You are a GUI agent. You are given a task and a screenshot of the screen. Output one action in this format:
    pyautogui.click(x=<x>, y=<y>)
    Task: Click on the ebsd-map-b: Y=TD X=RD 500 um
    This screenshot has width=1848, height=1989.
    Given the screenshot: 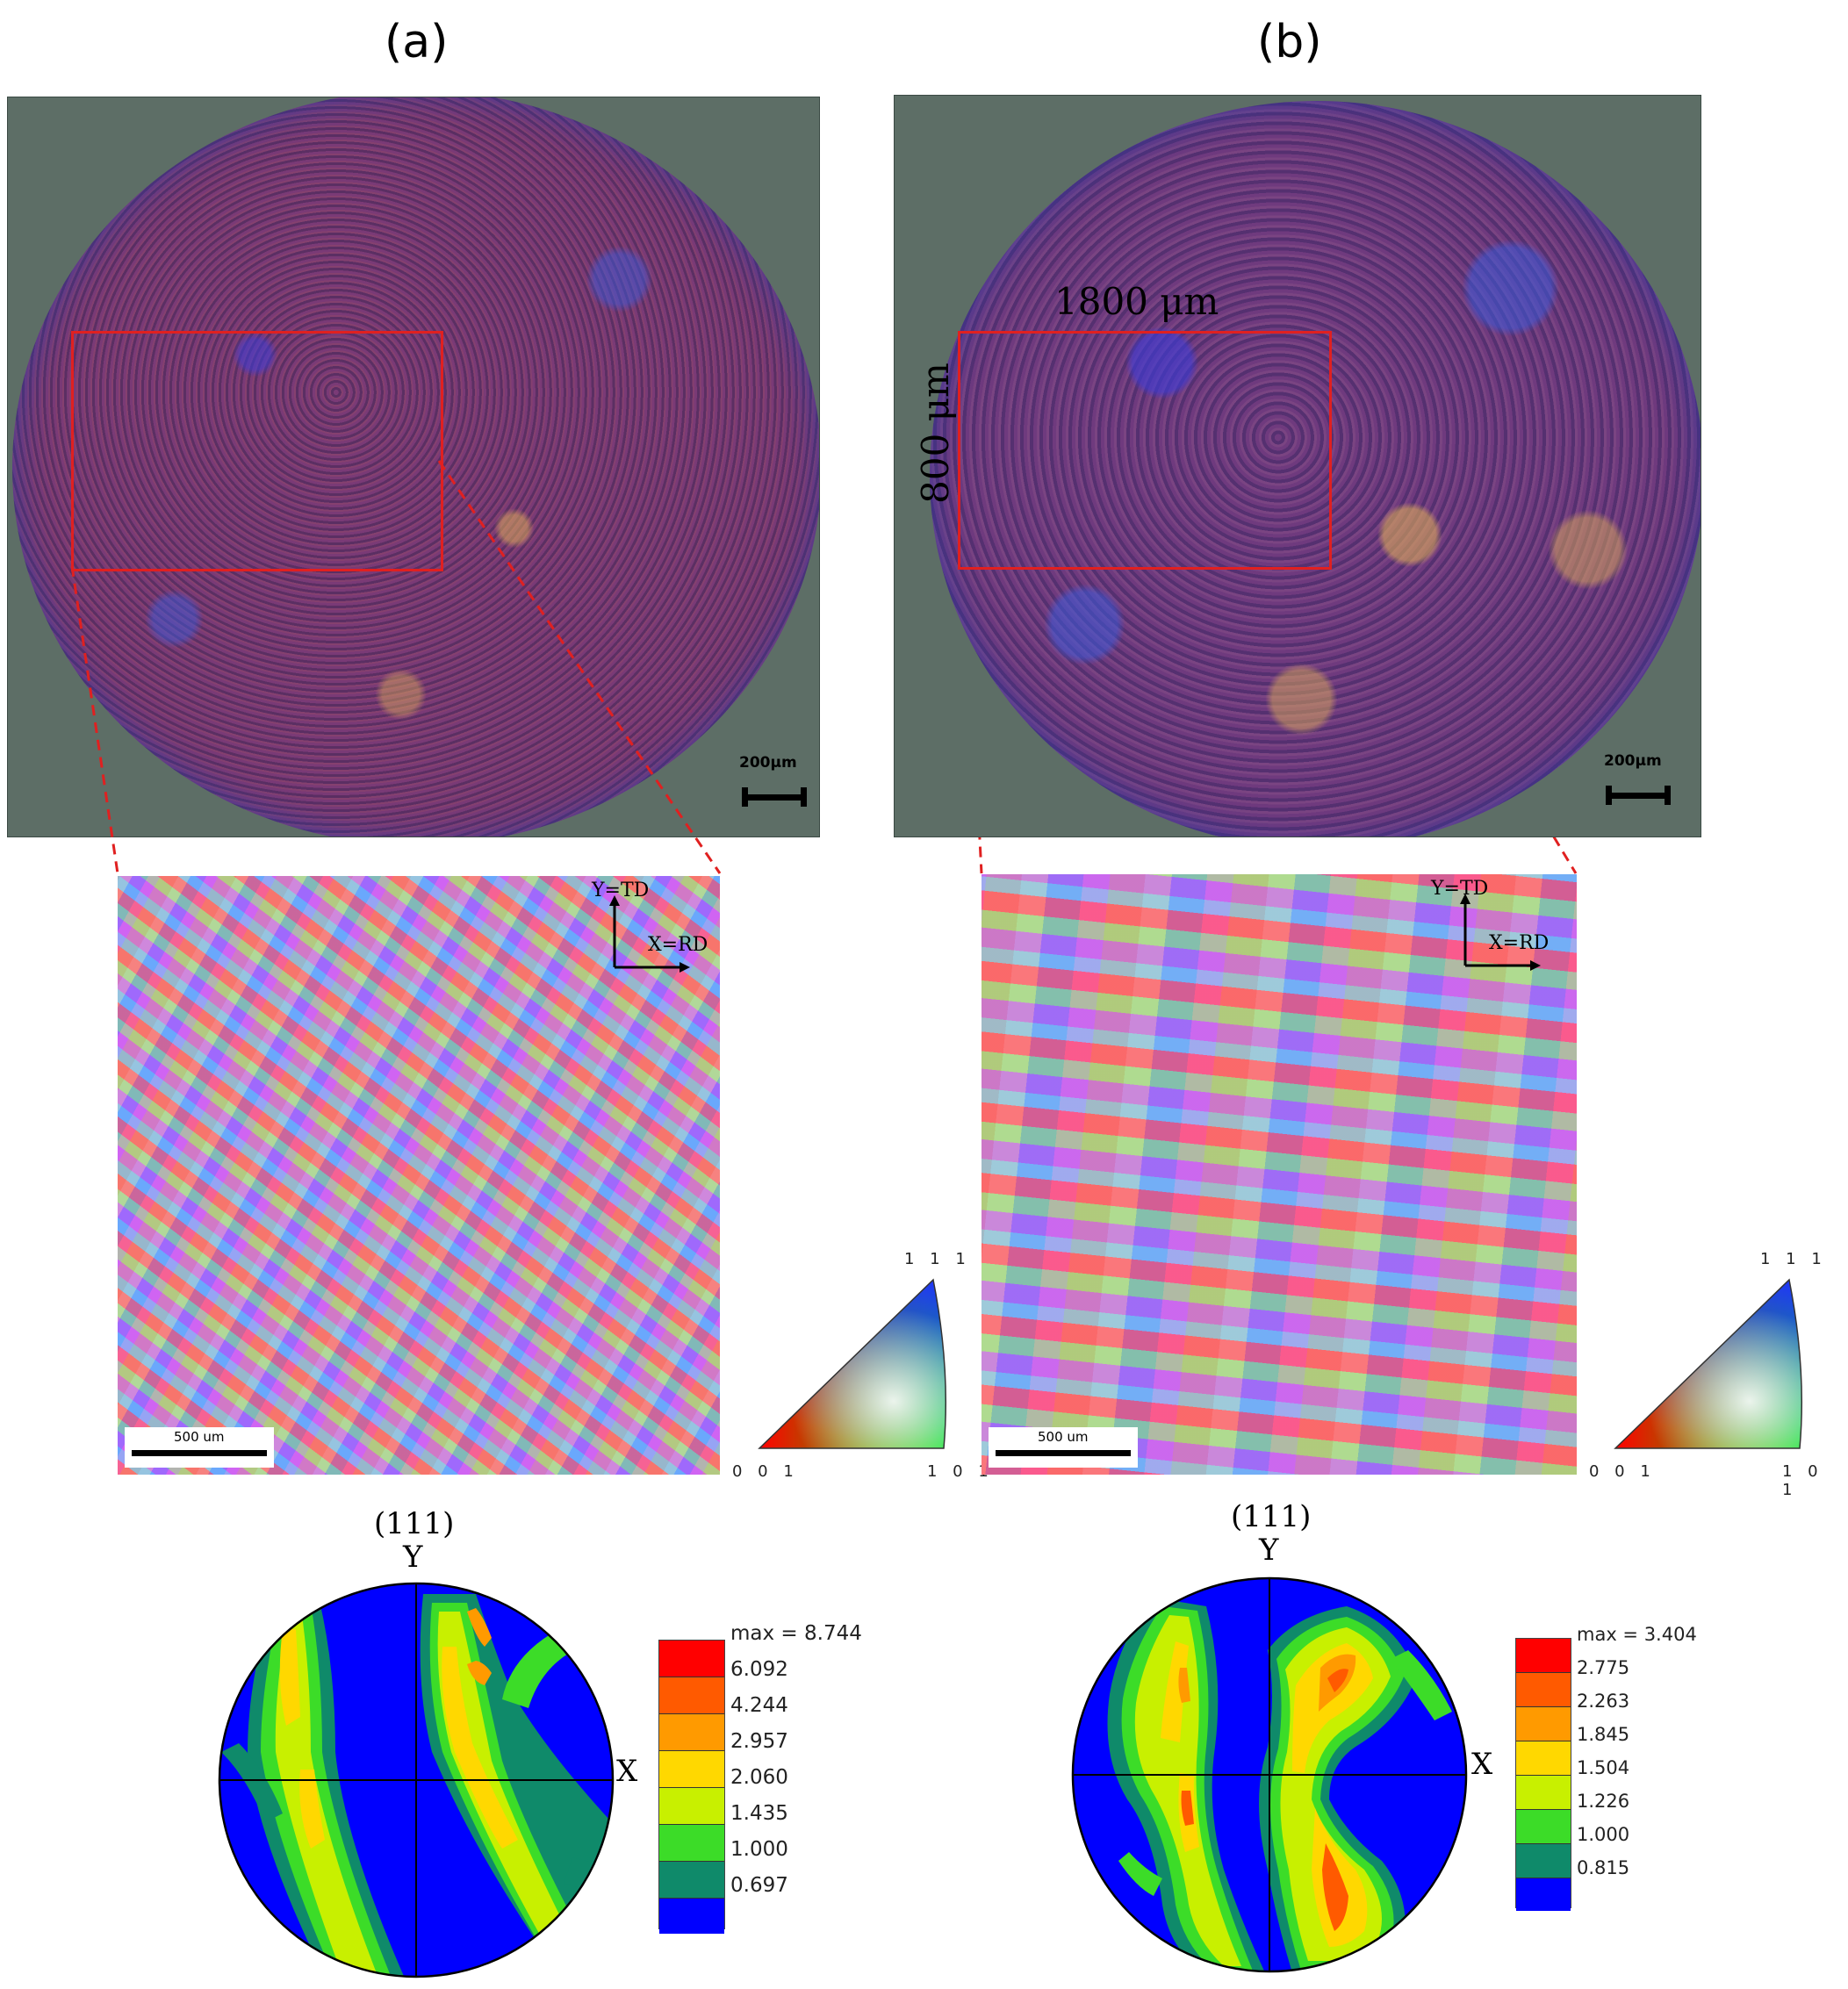 What is the action you would take?
    pyautogui.click(x=1279, y=1174)
    